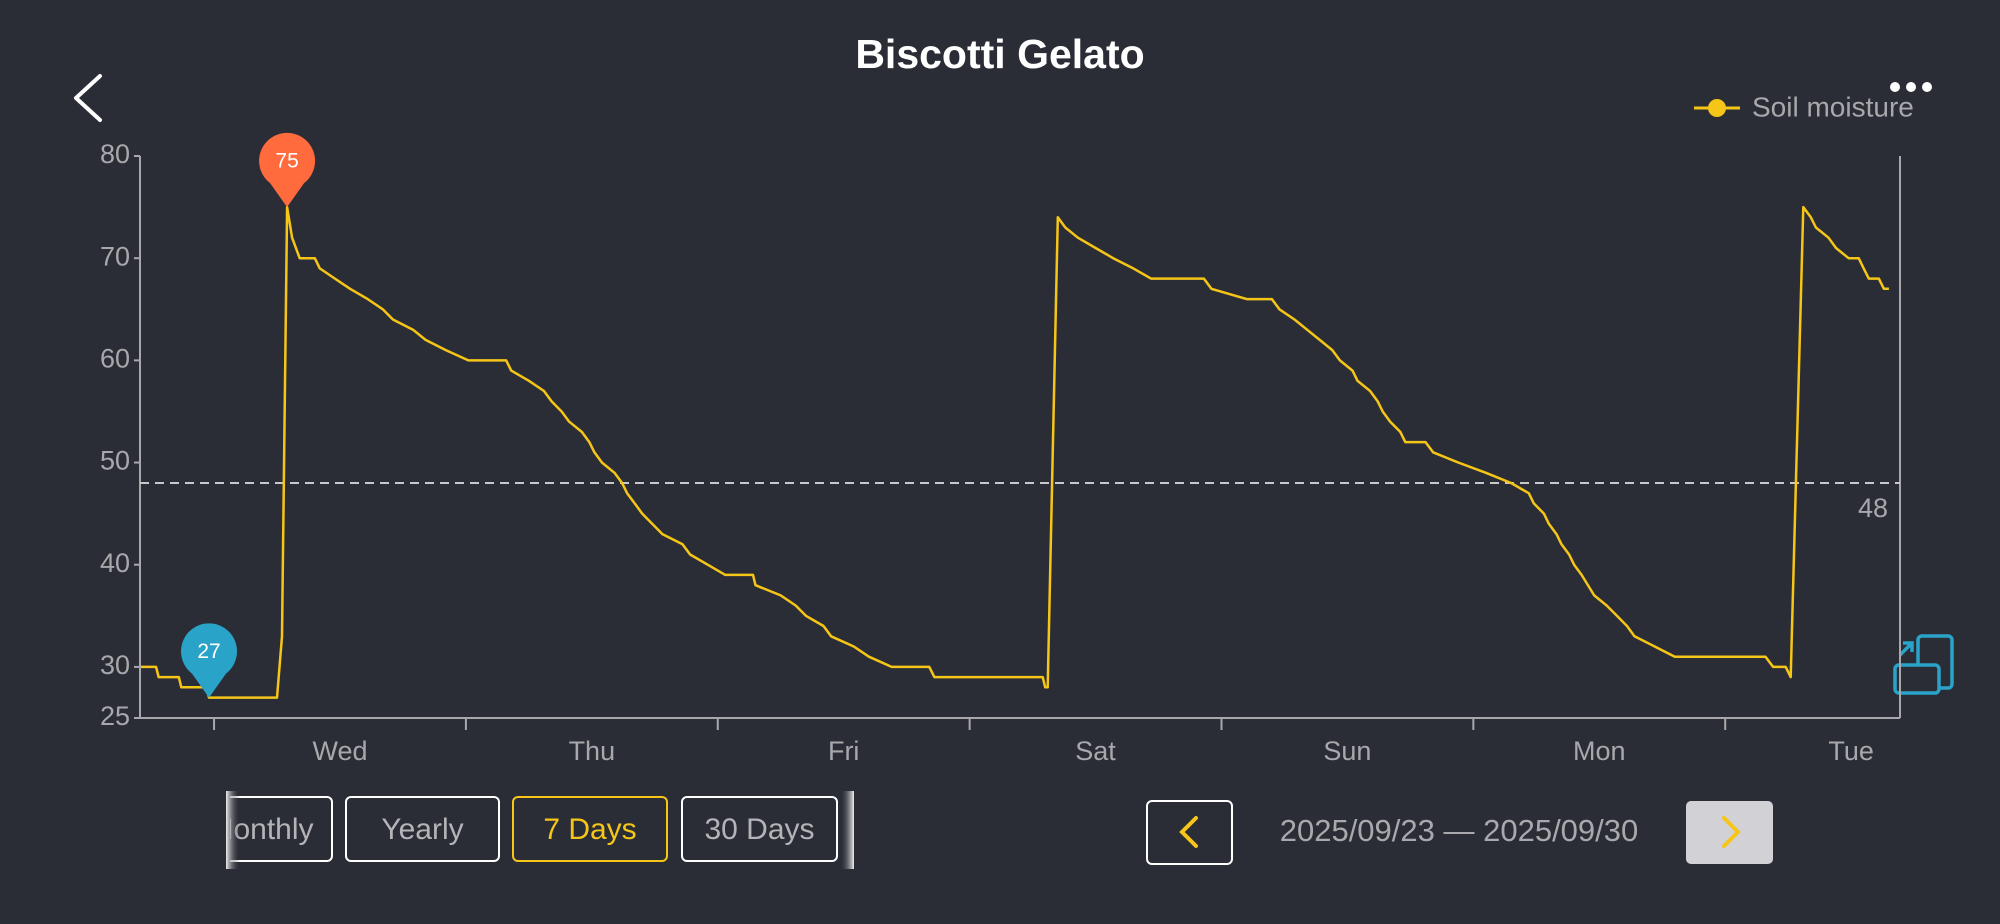 This screenshot has height=924, width=2000. I want to click on min-pin, so click(209, 660).